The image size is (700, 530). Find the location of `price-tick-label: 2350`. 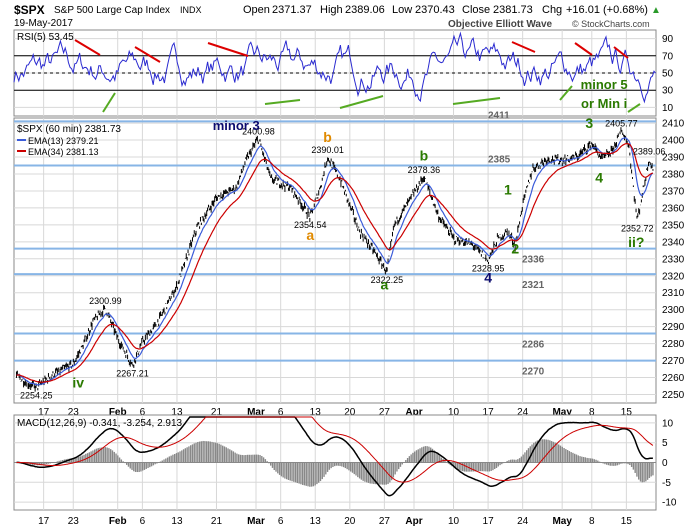

price-tick-label: 2350 is located at coordinates (673, 225).